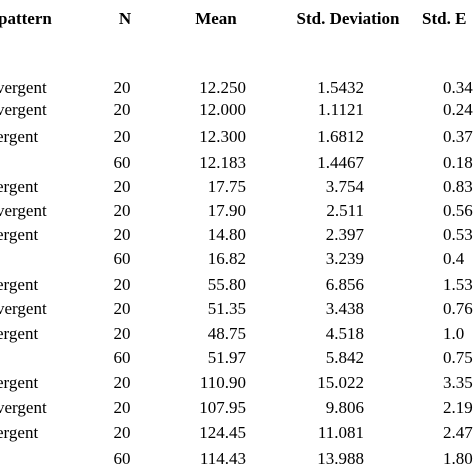  Describe the element at coordinates (222, 432) in the screenshot. I see `cell-mean: 124.45` at that location.